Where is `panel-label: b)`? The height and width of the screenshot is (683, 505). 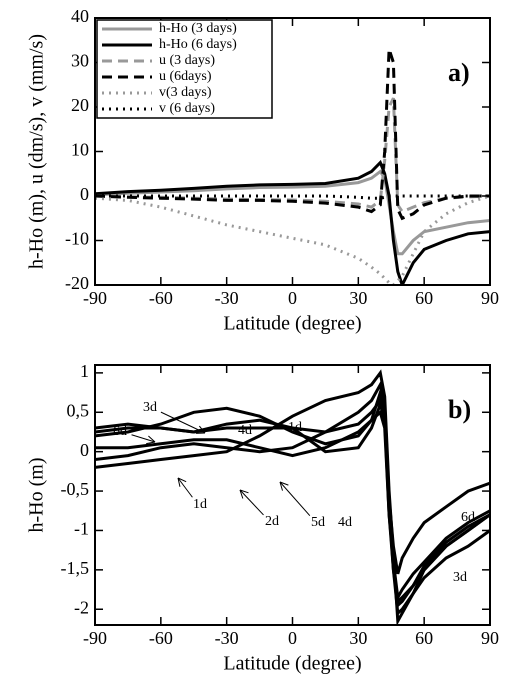 panel-label: b) is located at coordinates (459, 409).